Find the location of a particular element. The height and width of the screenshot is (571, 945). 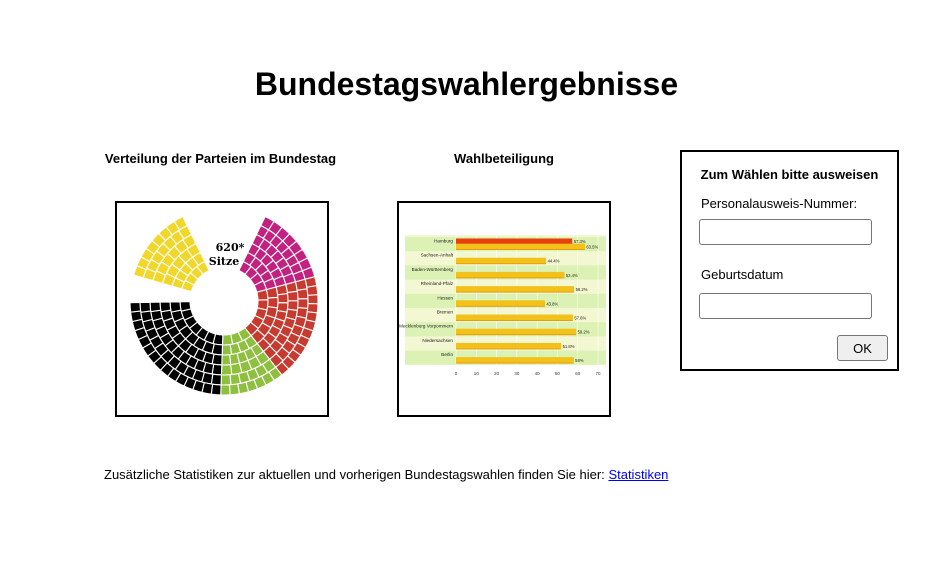

bar-Baden-Württemberg is located at coordinates (510, 274).